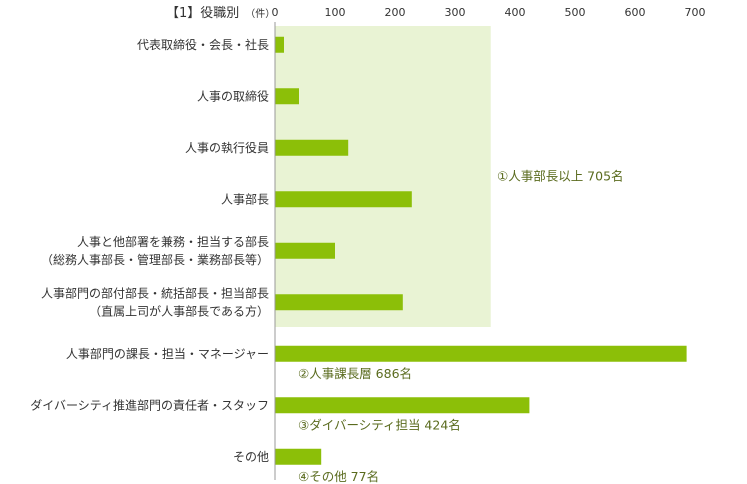  I want to click on category-label: 人事の取締役, so click(233, 95).